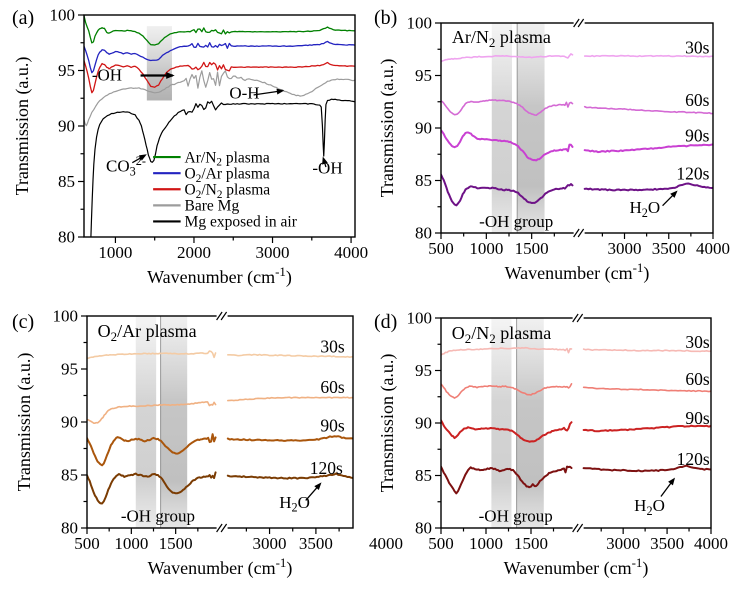 The image size is (746, 595). What do you see at coordinates (501, 38) in the screenshot?
I see `plot-title: Ar/N2 plasma` at bounding box center [501, 38].